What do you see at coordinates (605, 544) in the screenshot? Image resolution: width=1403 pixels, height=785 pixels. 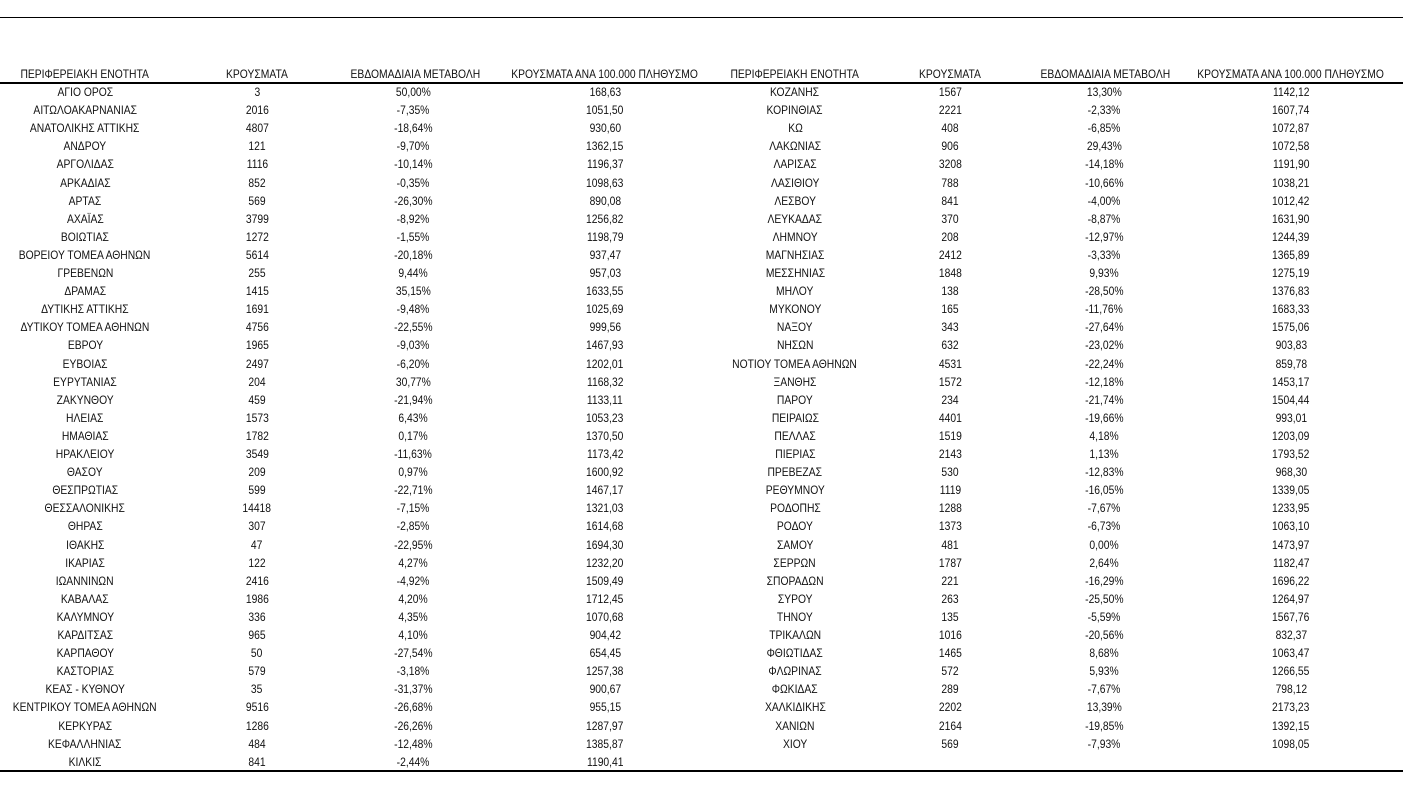 I see `cell-cases-per-100k-text: 1694,30` at bounding box center [605, 544].